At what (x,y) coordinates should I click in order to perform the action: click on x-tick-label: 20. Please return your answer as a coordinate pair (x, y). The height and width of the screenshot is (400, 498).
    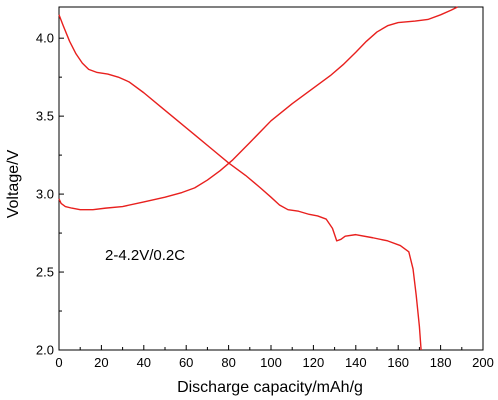
    Looking at the image, I should click on (101, 362).